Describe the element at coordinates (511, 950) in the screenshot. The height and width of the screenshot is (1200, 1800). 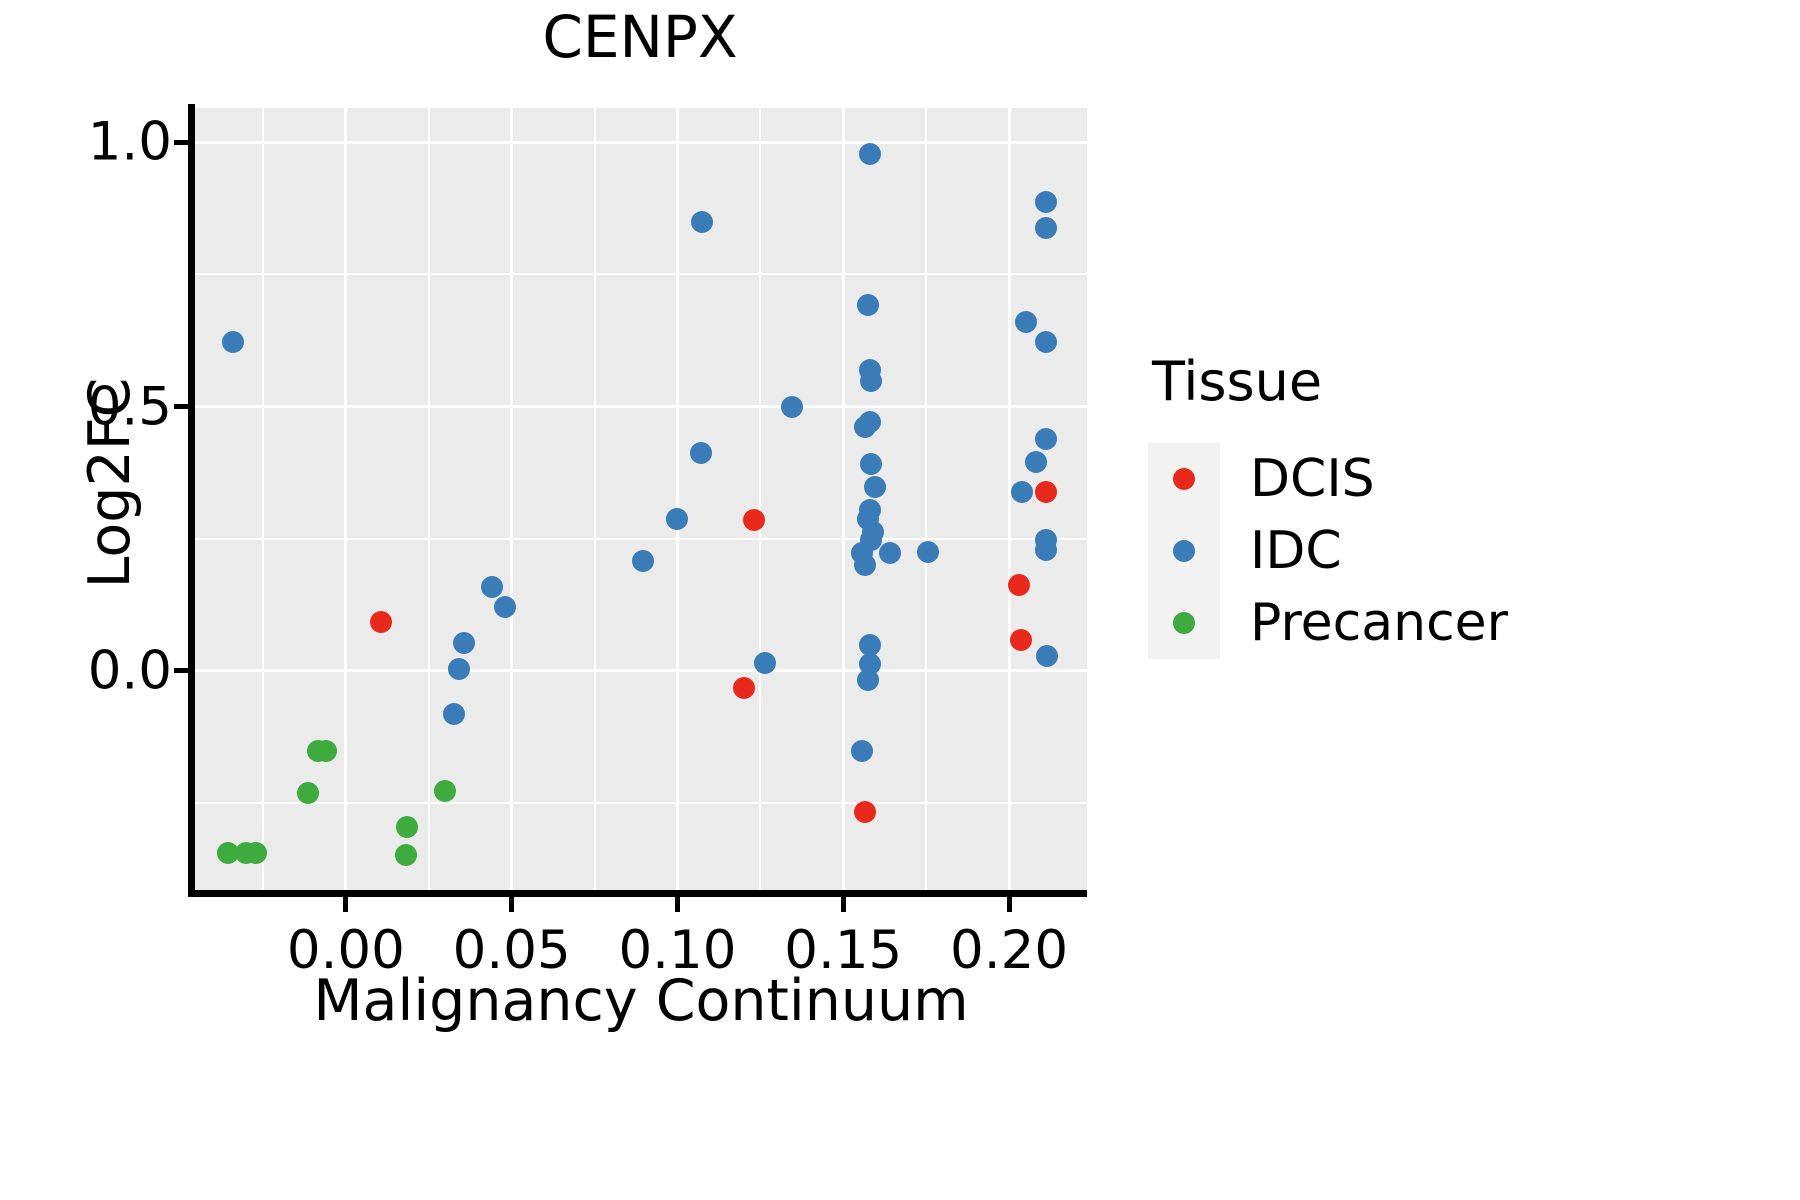
I see `x-tick-label: 0.05` at that location.